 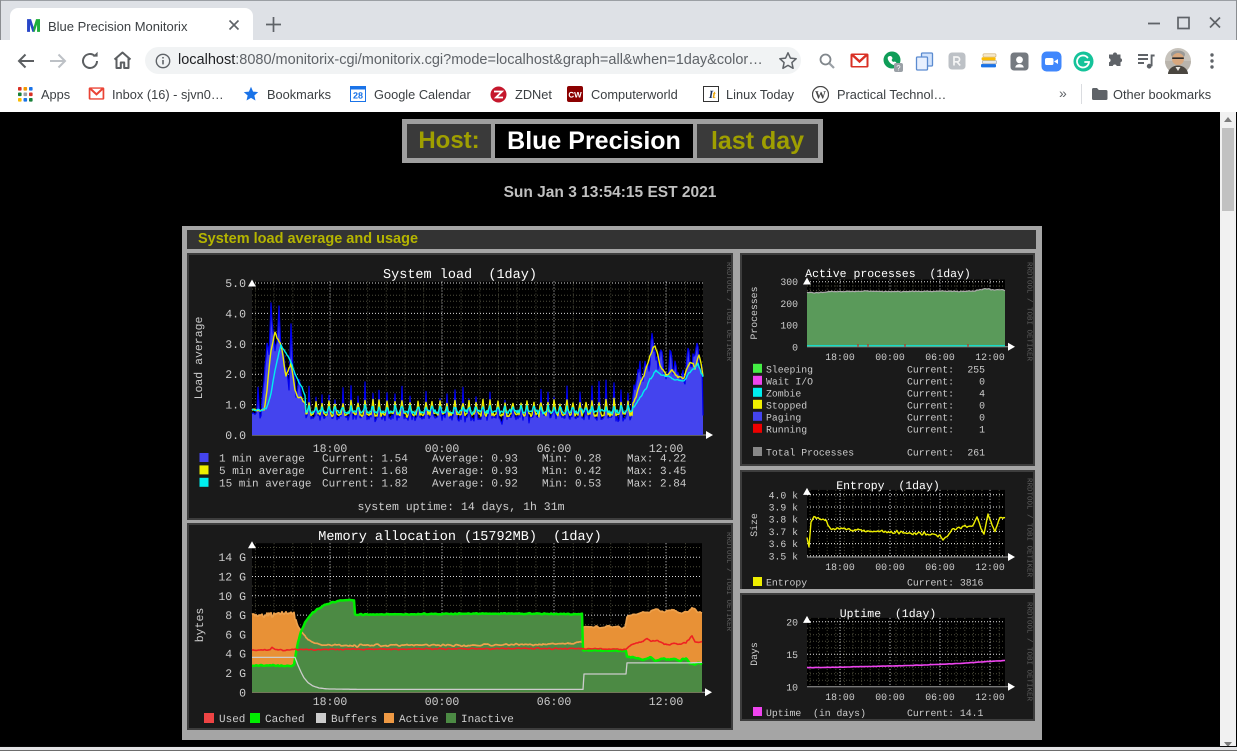 What do you see at coordinates (816, 713) in the screenshot?
I see `svg-text: Uptime (in days)` at bounding box center [816, 713].